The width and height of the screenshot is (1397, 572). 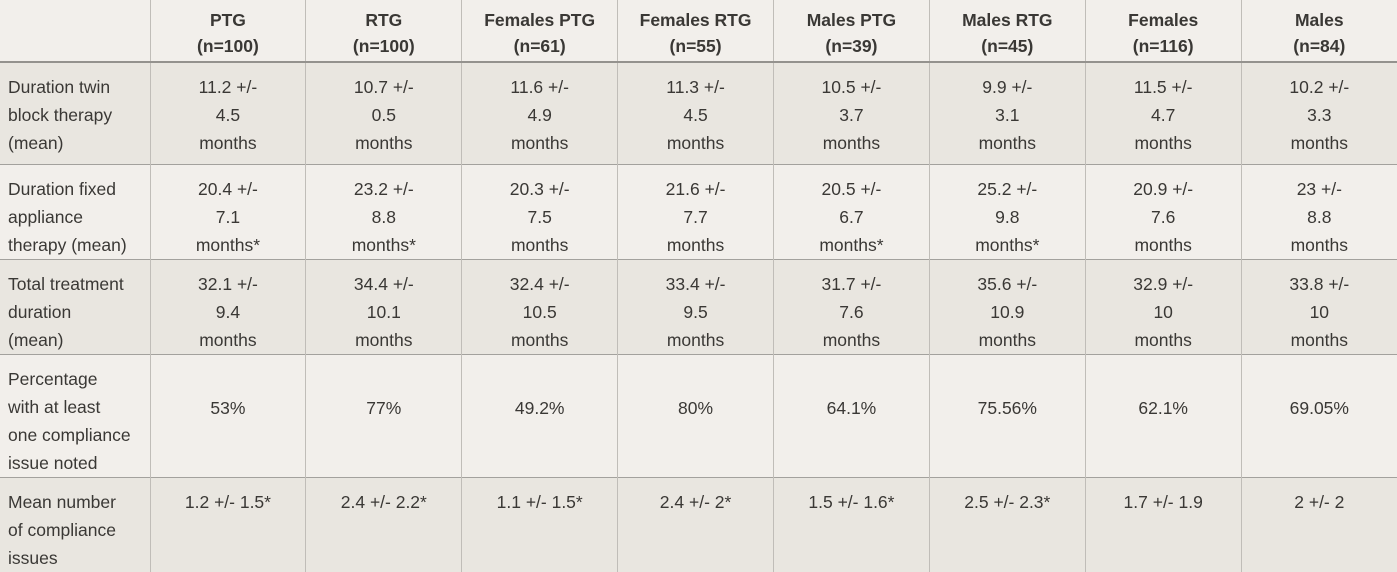 I want to click on column-header: Females RTG (n=55), so click(x=695, y=31).